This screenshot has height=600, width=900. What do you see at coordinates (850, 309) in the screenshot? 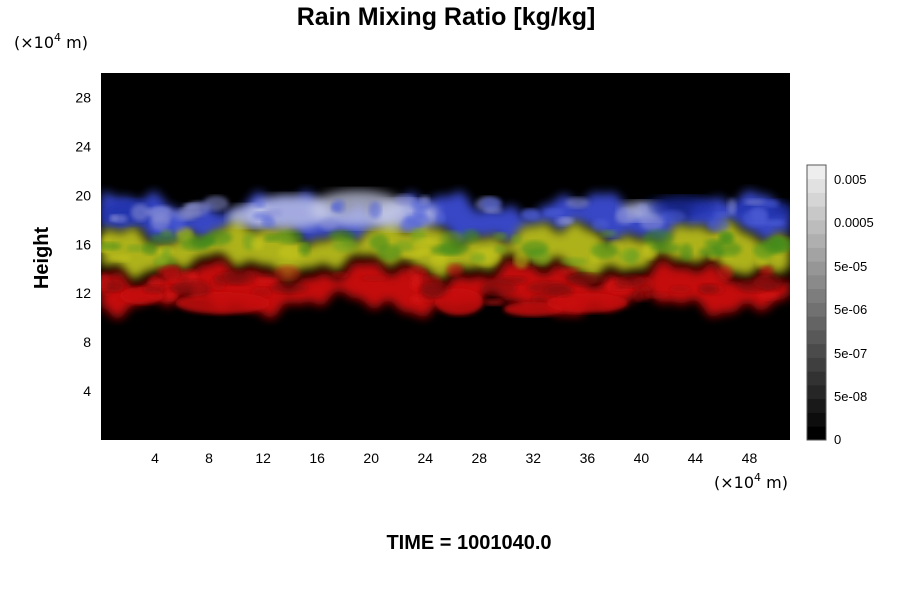
I see `colorbar-tick-label: 5e-06` at bounding box center [850, 309].